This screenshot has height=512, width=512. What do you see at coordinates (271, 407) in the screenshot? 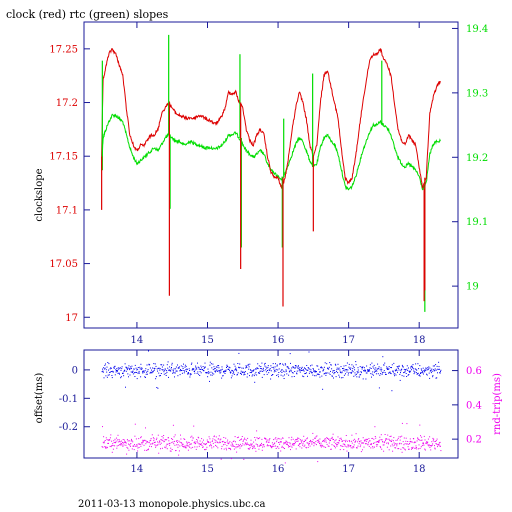
I see `bottom-plot-area` at bounding box center [271, 407].